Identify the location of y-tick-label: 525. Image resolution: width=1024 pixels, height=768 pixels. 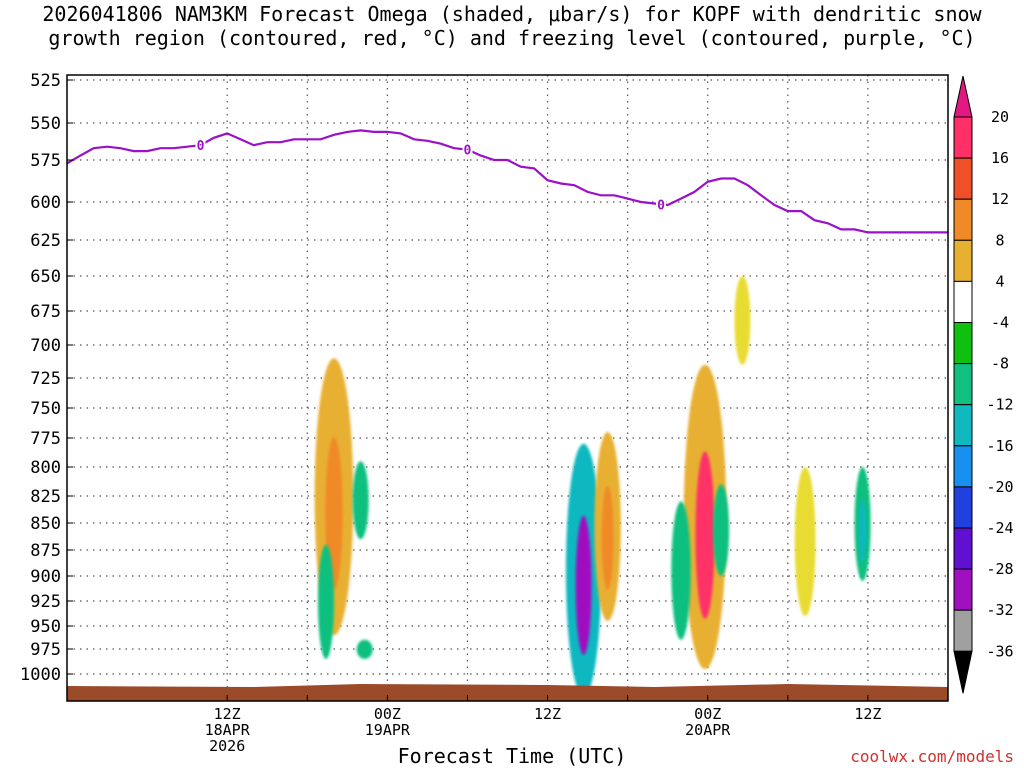
(45, 81).